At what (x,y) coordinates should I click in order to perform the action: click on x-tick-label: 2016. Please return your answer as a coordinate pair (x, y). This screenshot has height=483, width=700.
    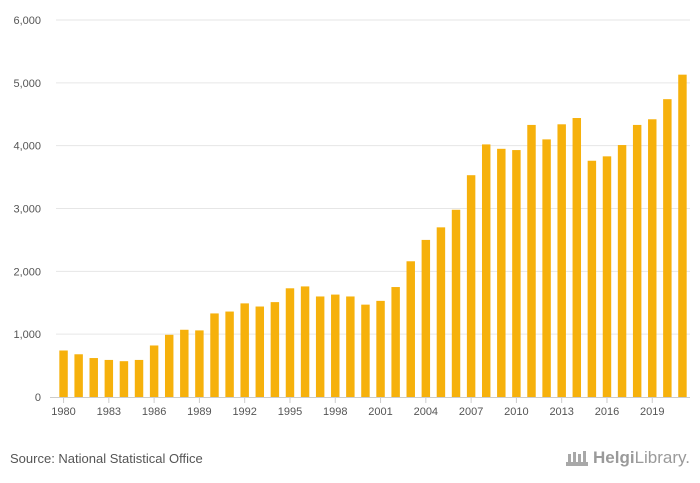
    Looking at the image, I should click on (607, 412).